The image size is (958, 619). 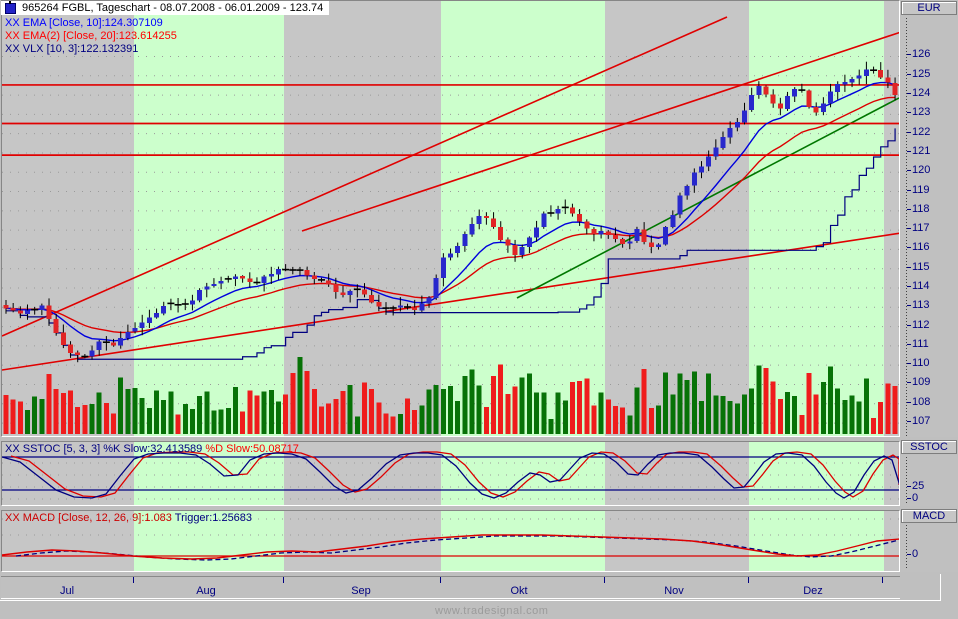 I want to click on price-tick-label: 111, so click(x=920, y=344).